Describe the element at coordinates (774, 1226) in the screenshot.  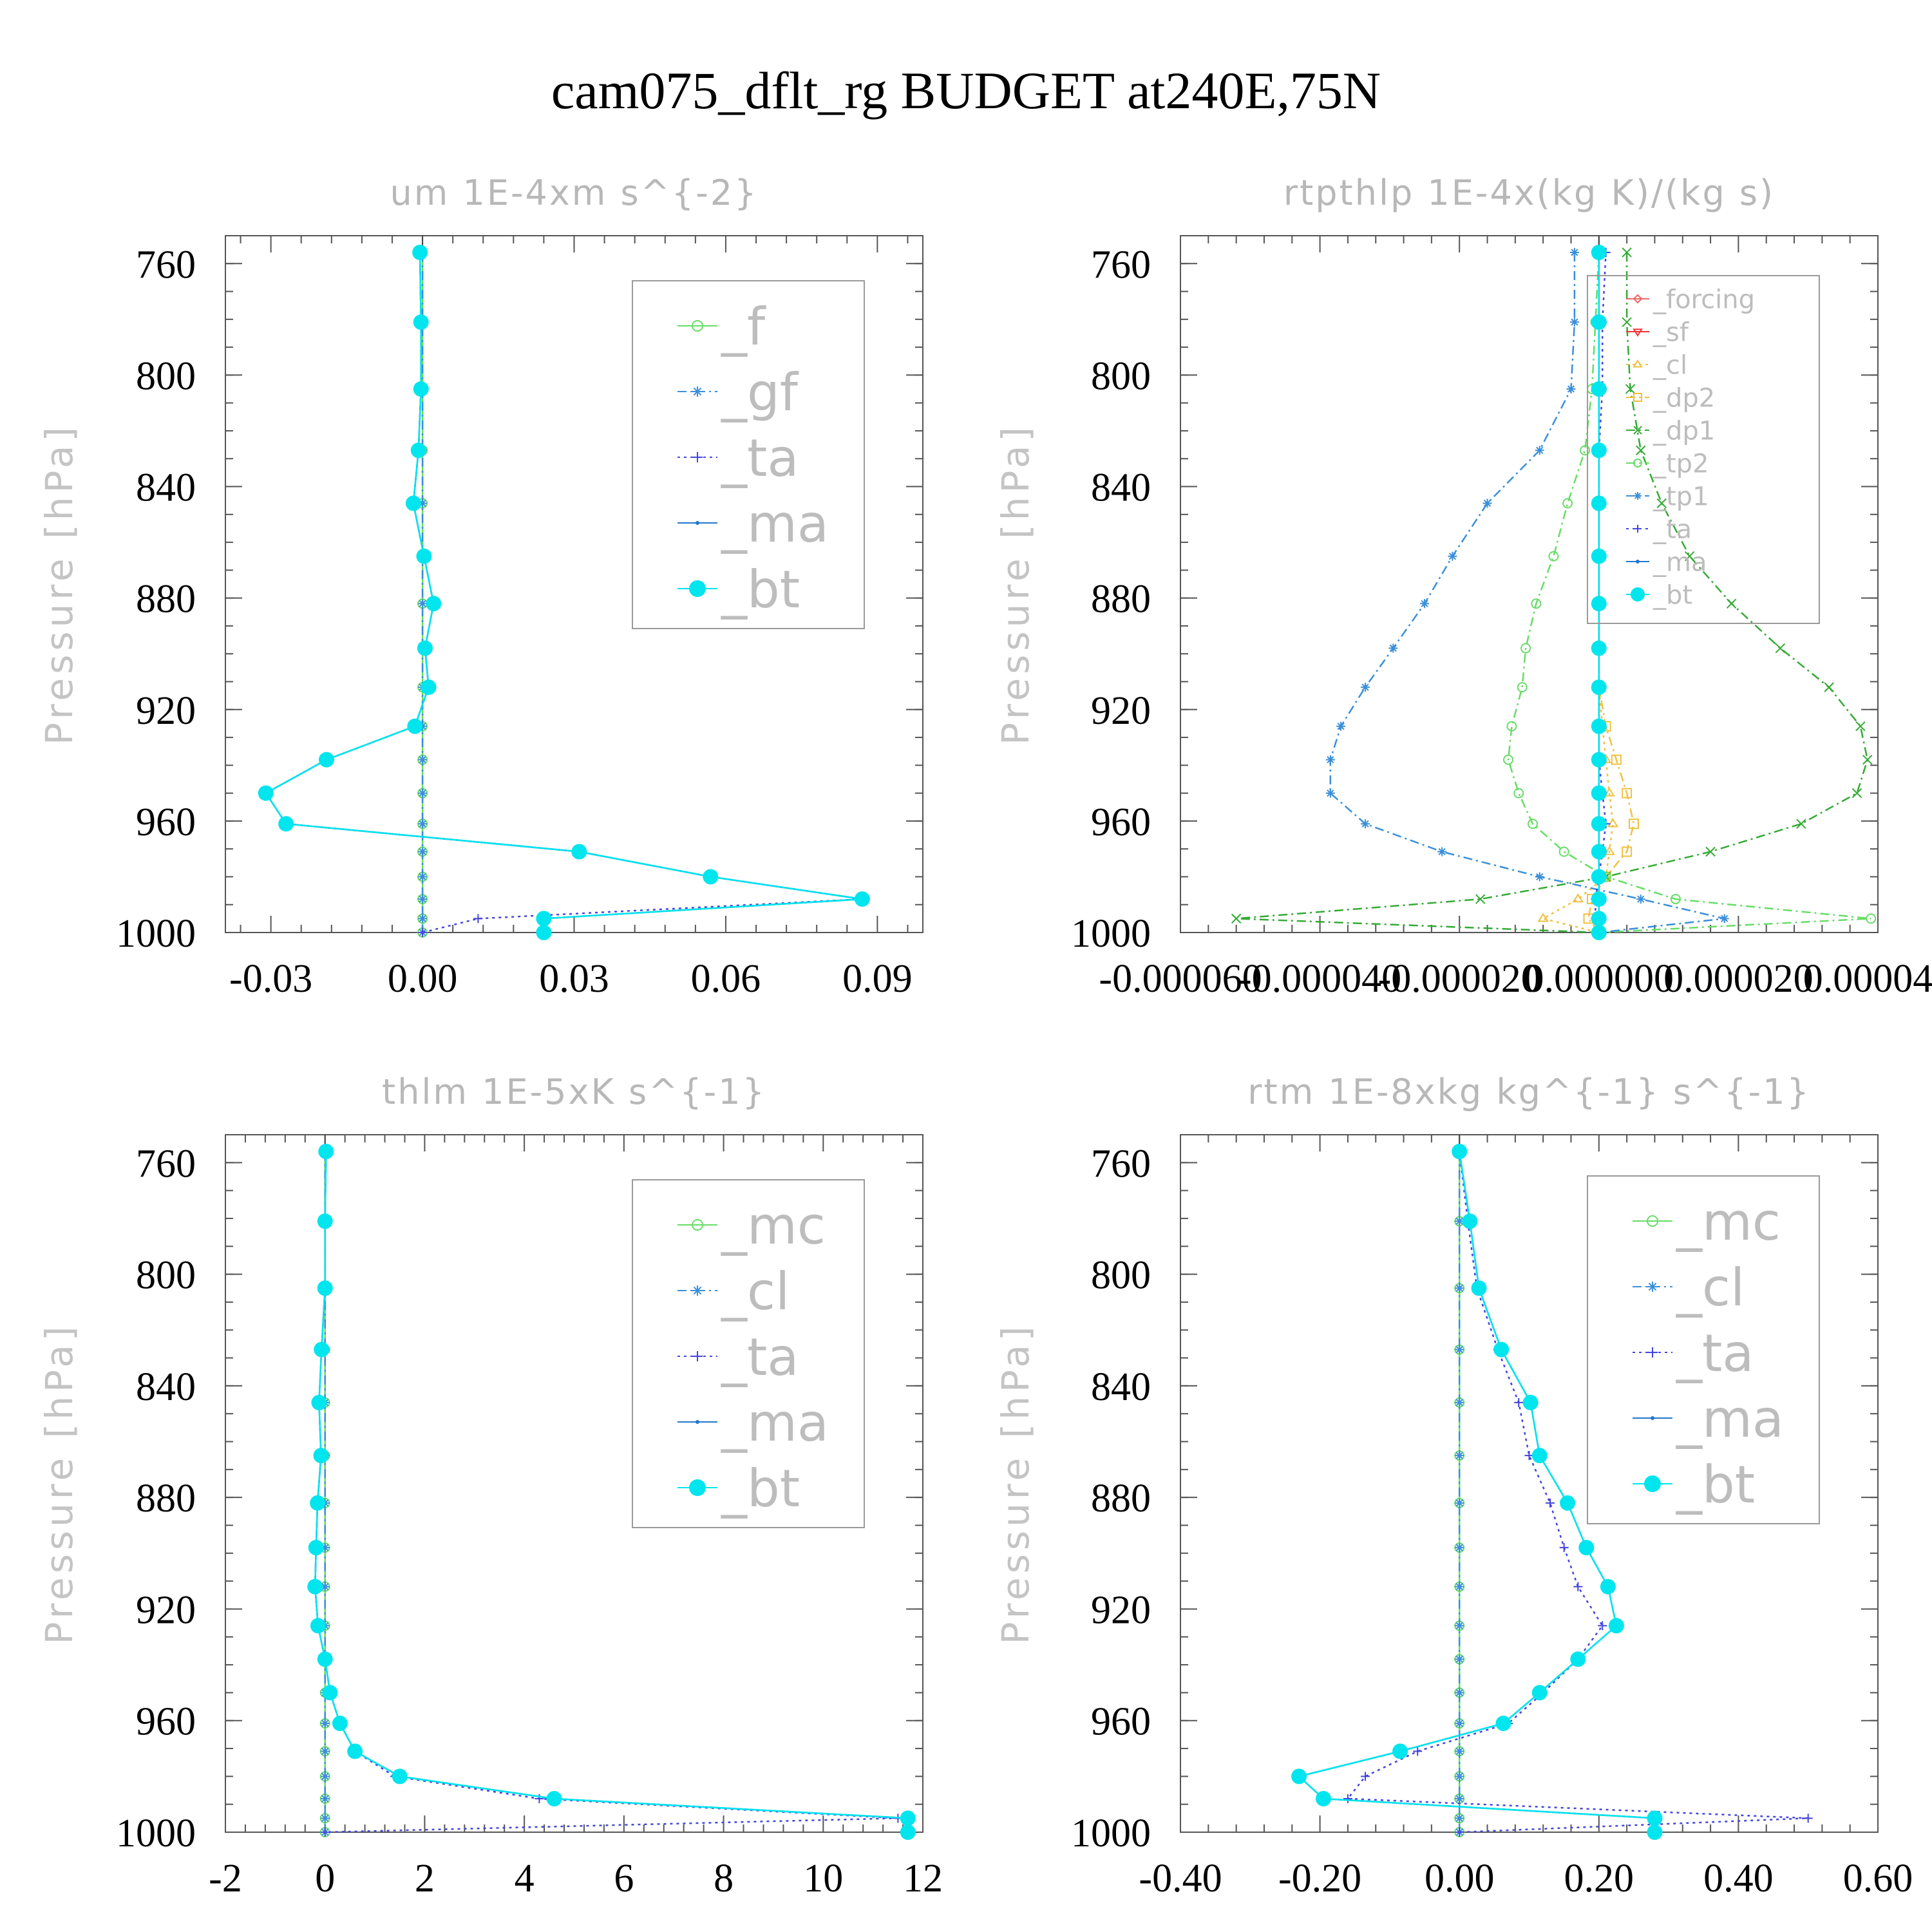
I see `legend-label: _mc` at that location.